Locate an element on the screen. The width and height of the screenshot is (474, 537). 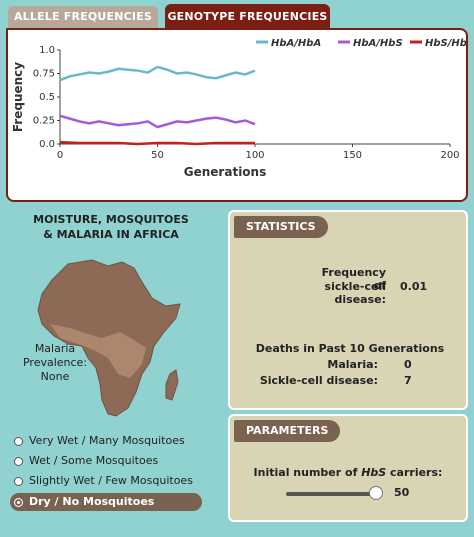
carriers-label: Initial number of HbS carriers: is located at coordinates (348, 472).